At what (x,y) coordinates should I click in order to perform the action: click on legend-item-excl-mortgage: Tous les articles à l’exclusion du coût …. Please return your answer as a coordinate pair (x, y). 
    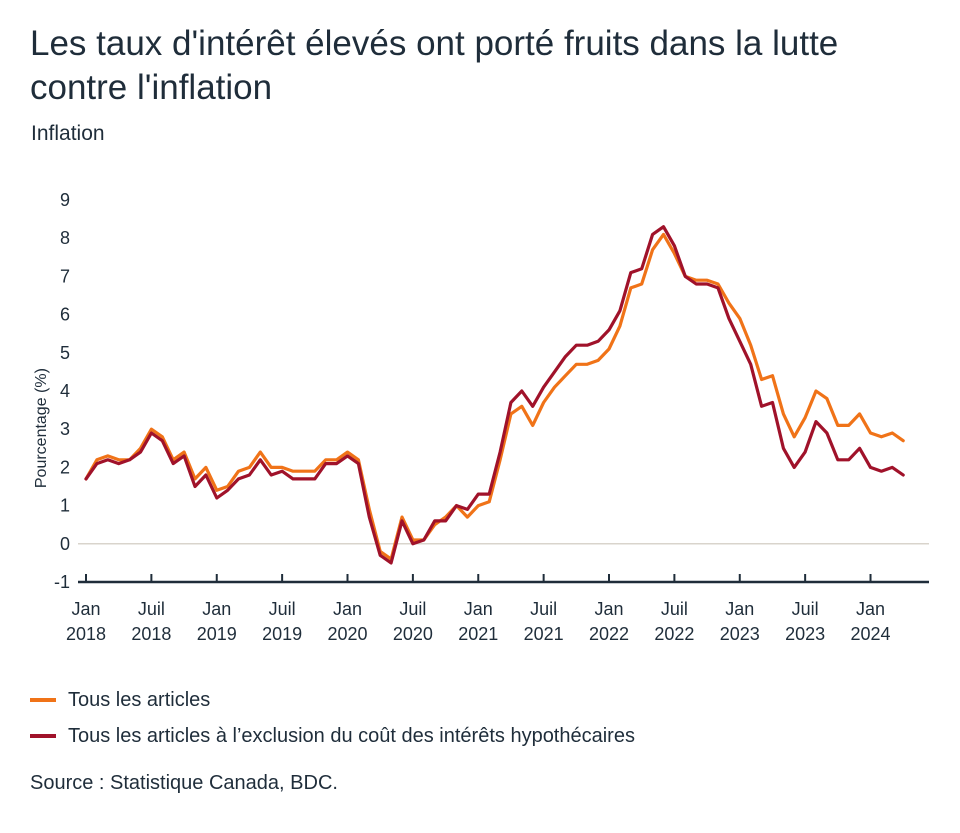
    Looking at the image, I should click on (332, 736).